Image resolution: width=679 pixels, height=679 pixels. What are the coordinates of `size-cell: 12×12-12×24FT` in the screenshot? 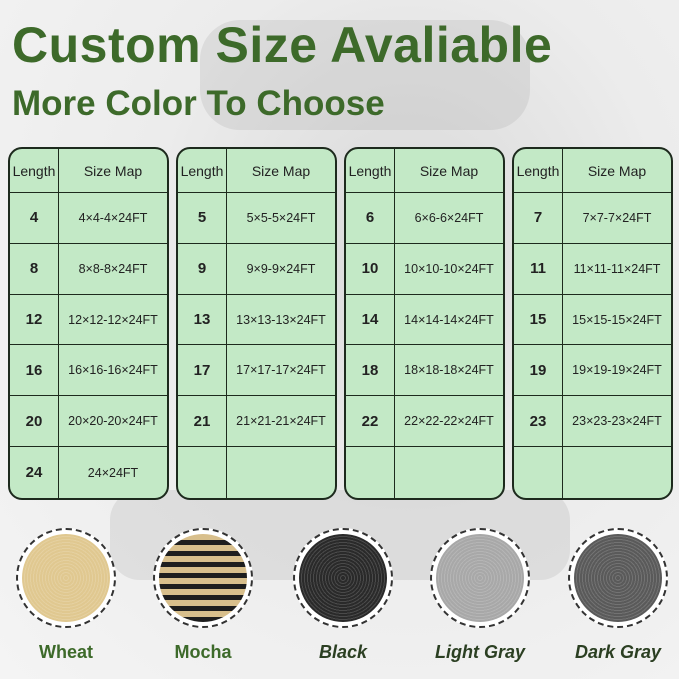 It's located at (113, 320).